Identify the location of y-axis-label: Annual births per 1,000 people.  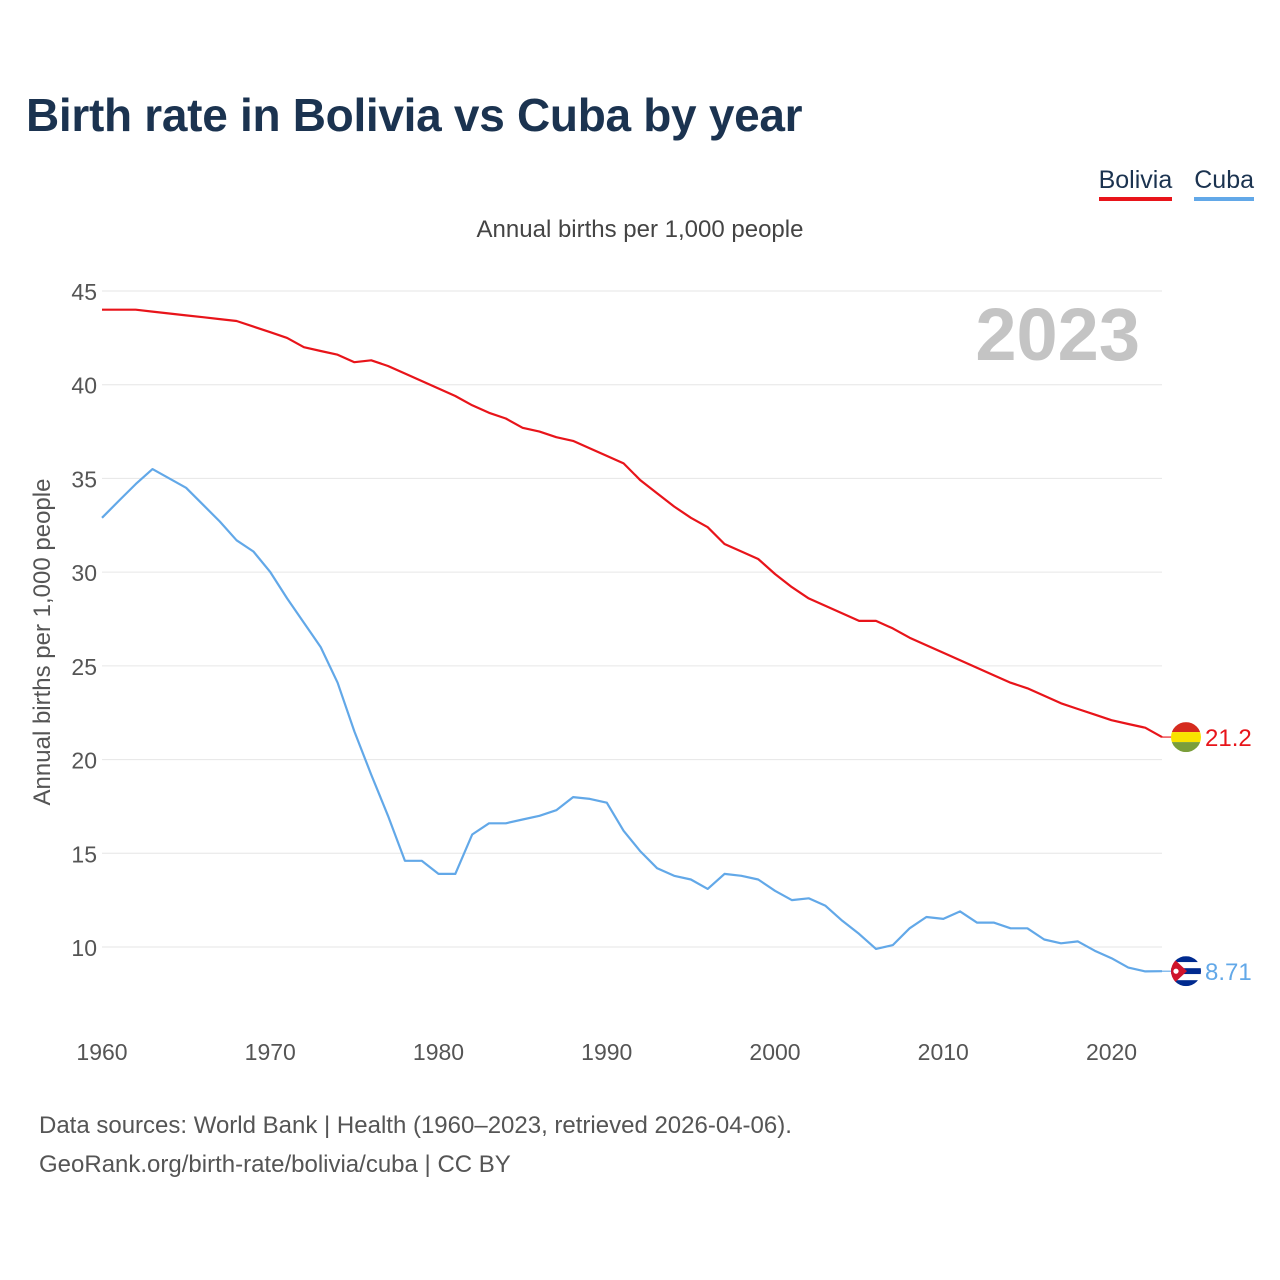
(42, 642).